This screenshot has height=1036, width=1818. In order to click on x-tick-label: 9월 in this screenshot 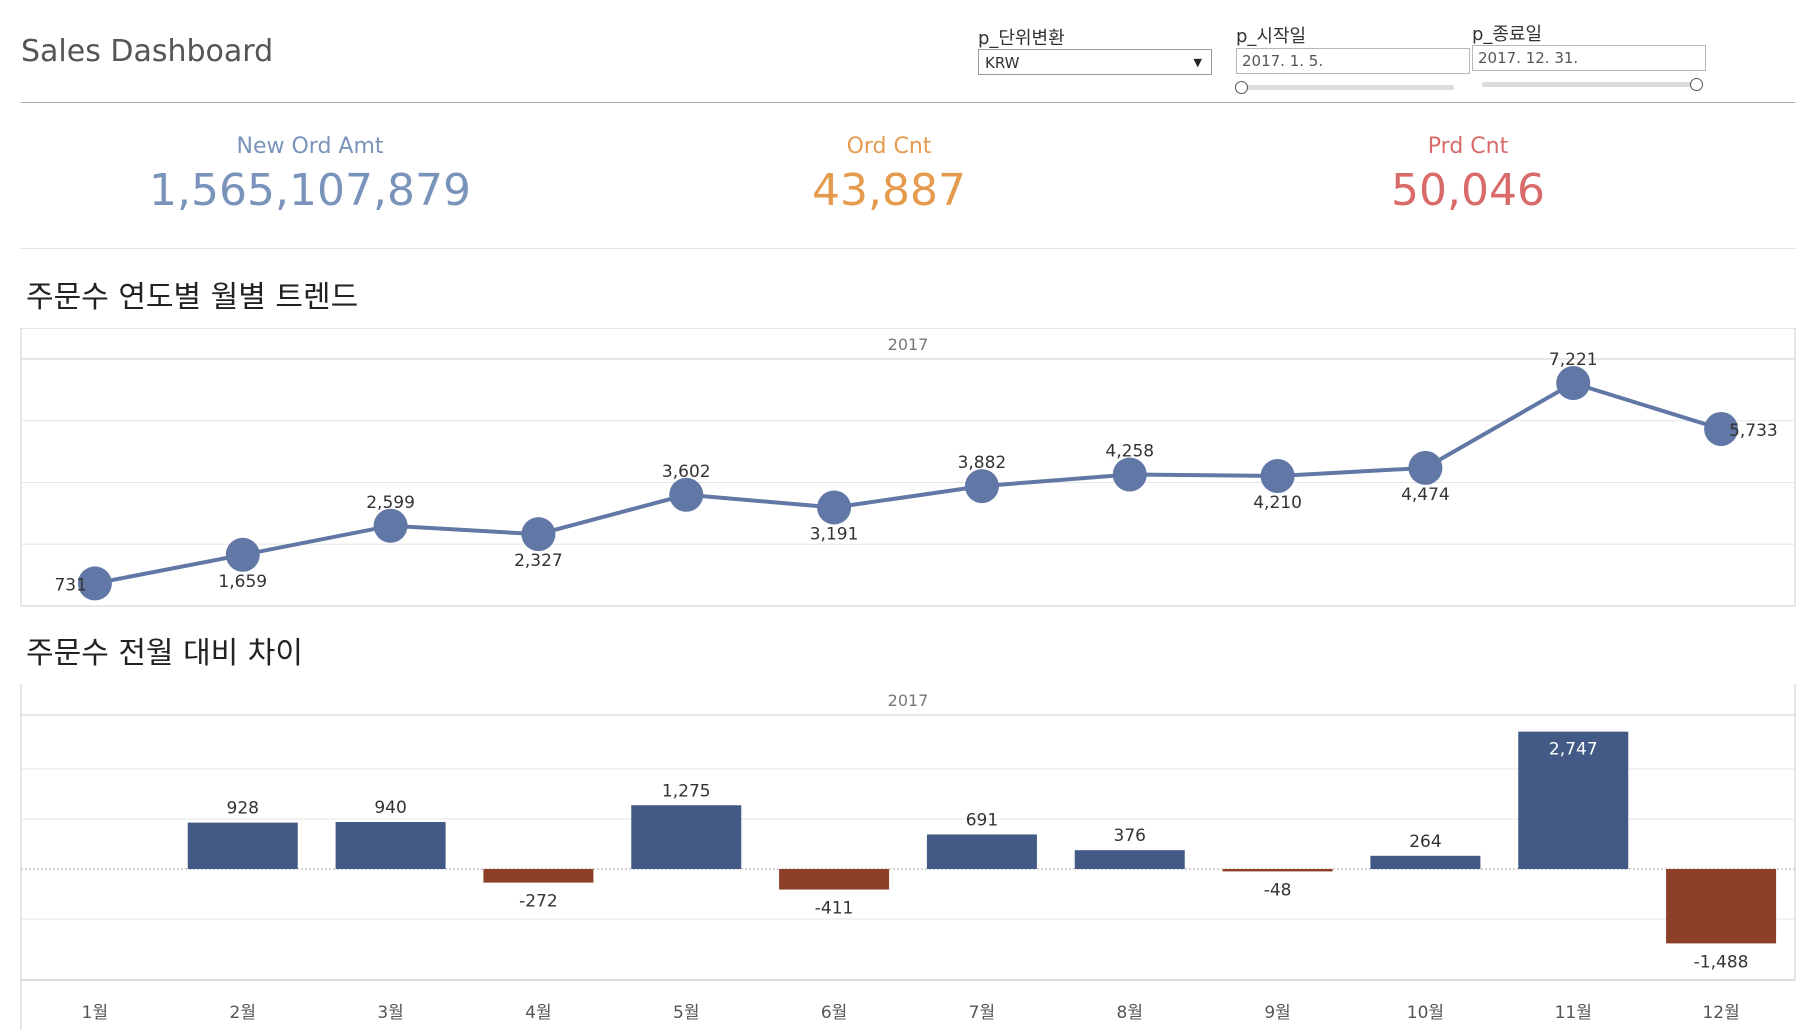, I will do `click(1277, 1013)`.